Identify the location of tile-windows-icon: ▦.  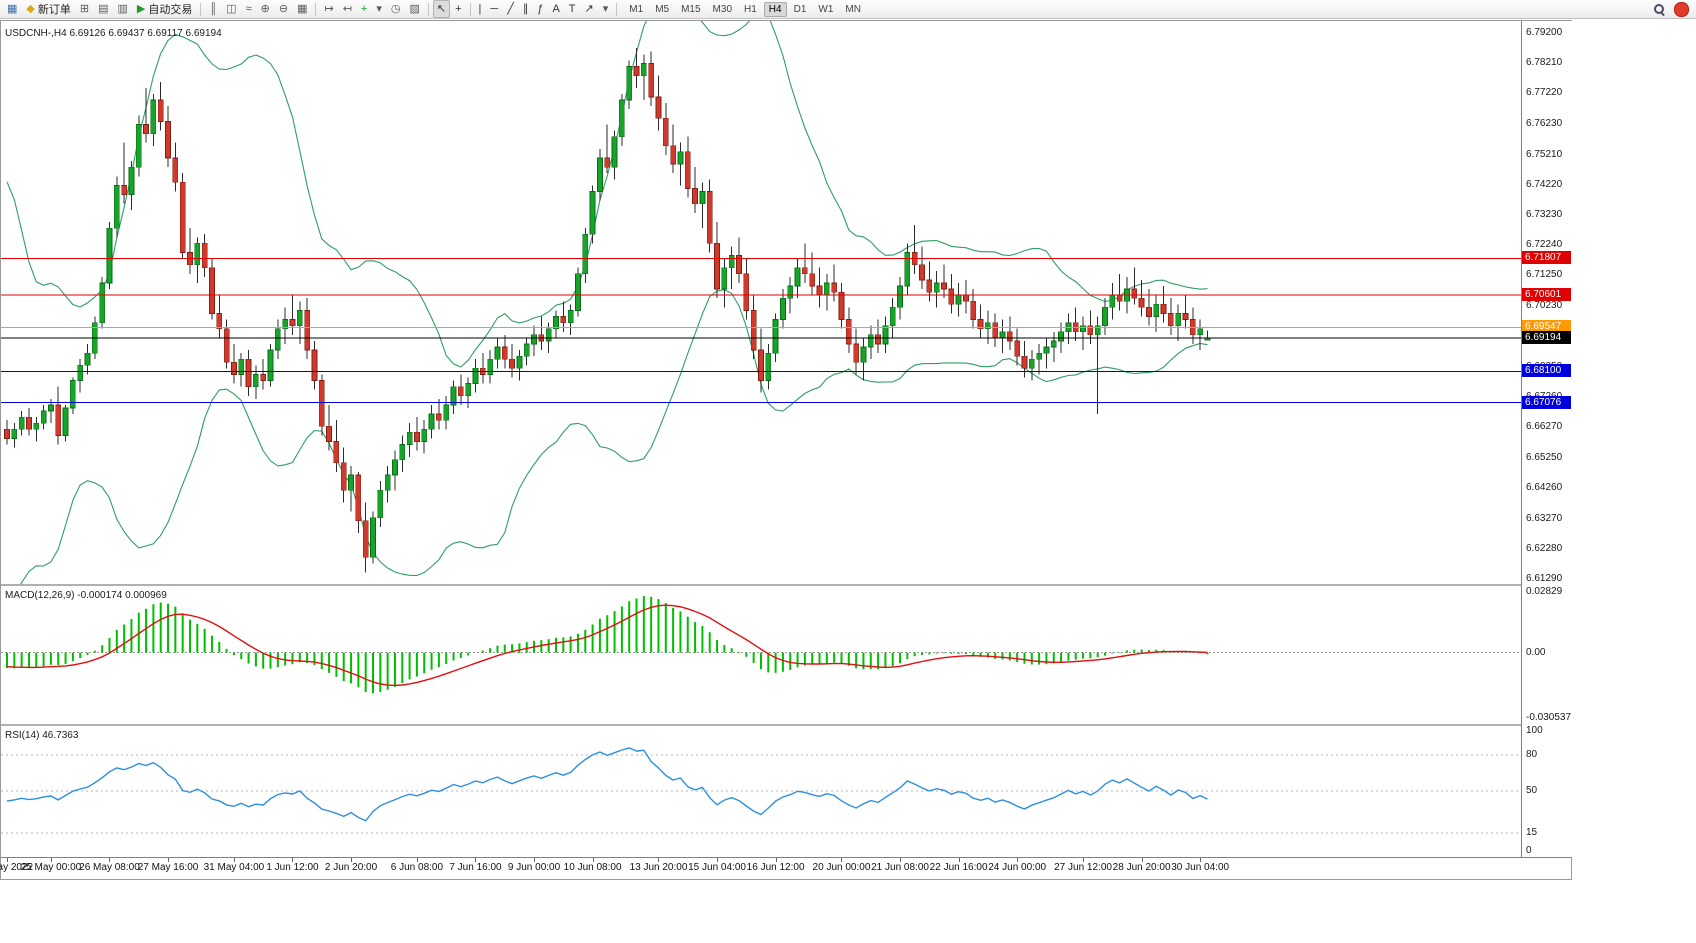
(302, 9).